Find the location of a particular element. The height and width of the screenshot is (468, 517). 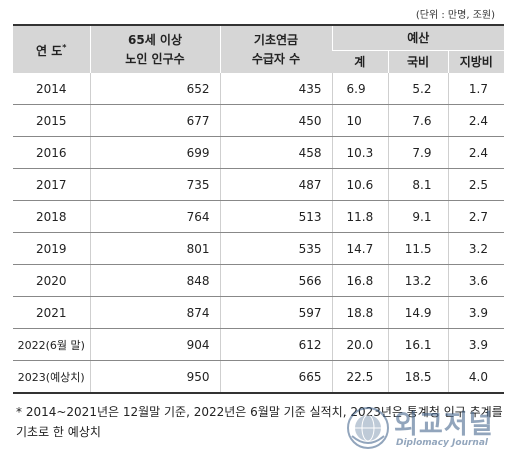

cell-rec: 665 is located at coordinates (275, 377).